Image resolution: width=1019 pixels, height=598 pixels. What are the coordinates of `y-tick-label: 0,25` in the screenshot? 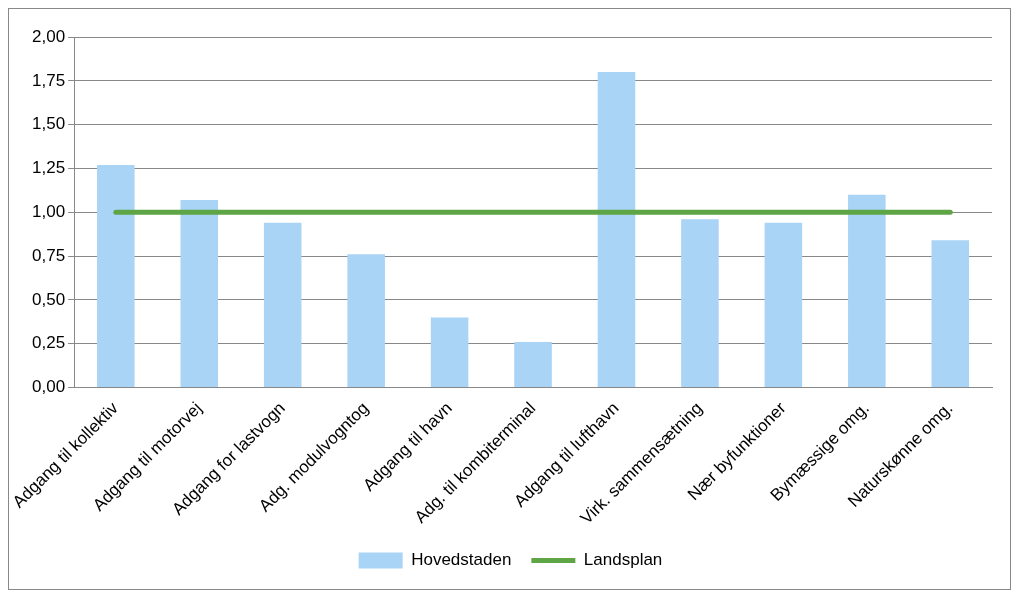 It's located at (48, 343).